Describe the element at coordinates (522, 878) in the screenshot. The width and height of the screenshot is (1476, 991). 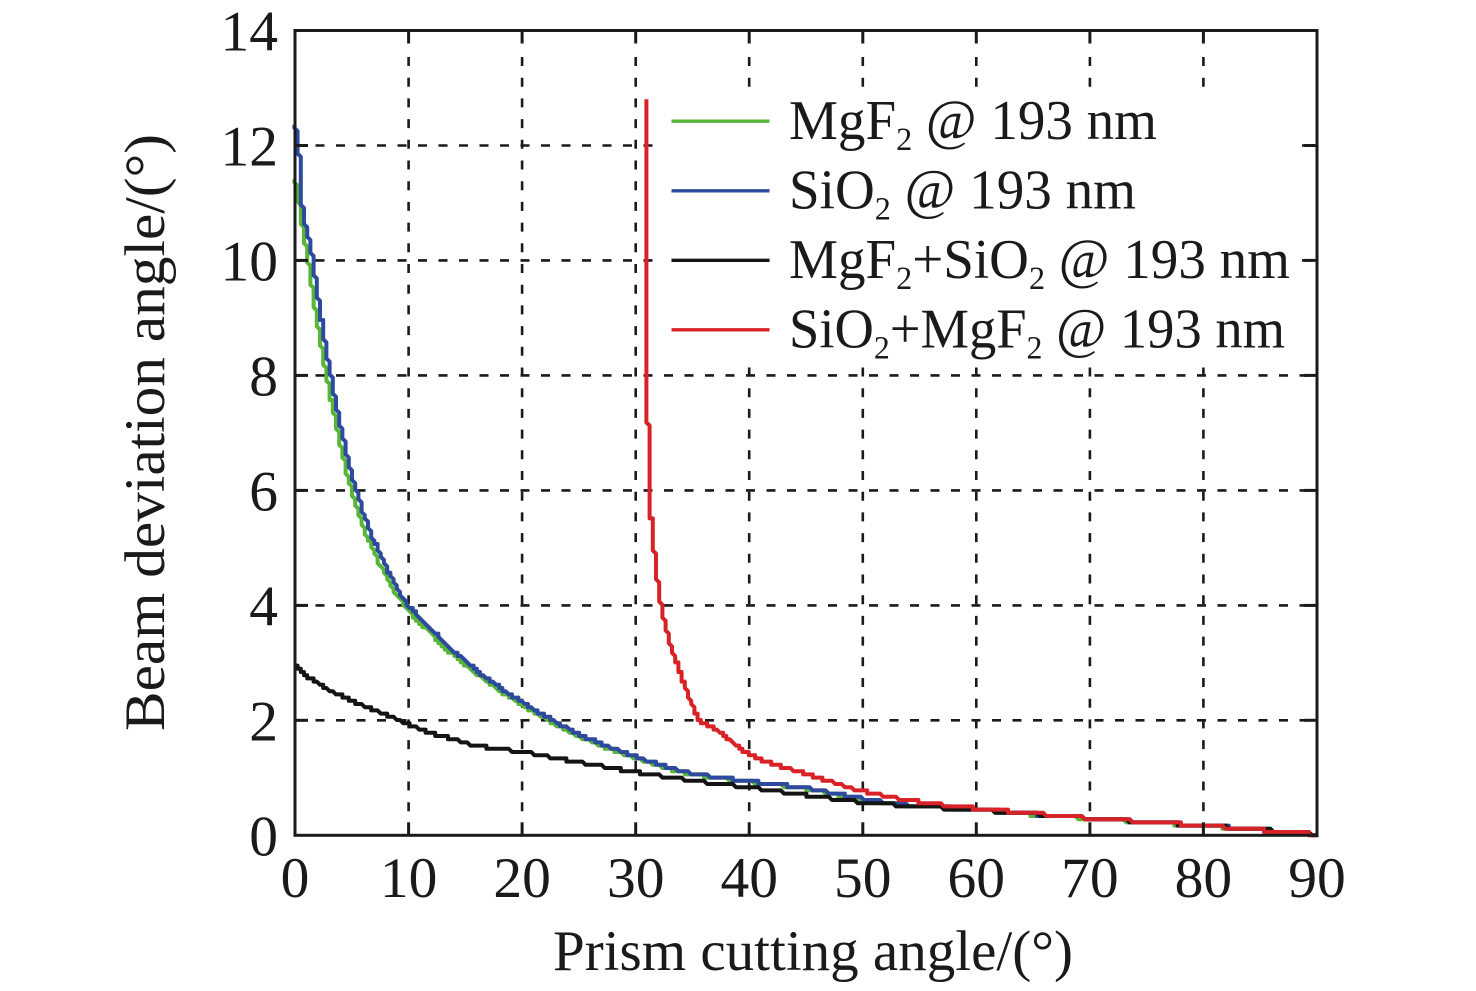
I see `svg-text: 20` at that location.